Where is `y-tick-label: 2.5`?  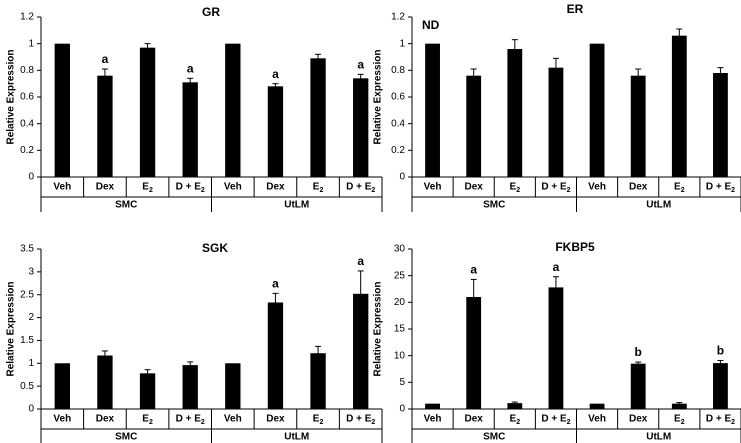
y-tick-label: 2.5 is located at coordinates (27, 294).